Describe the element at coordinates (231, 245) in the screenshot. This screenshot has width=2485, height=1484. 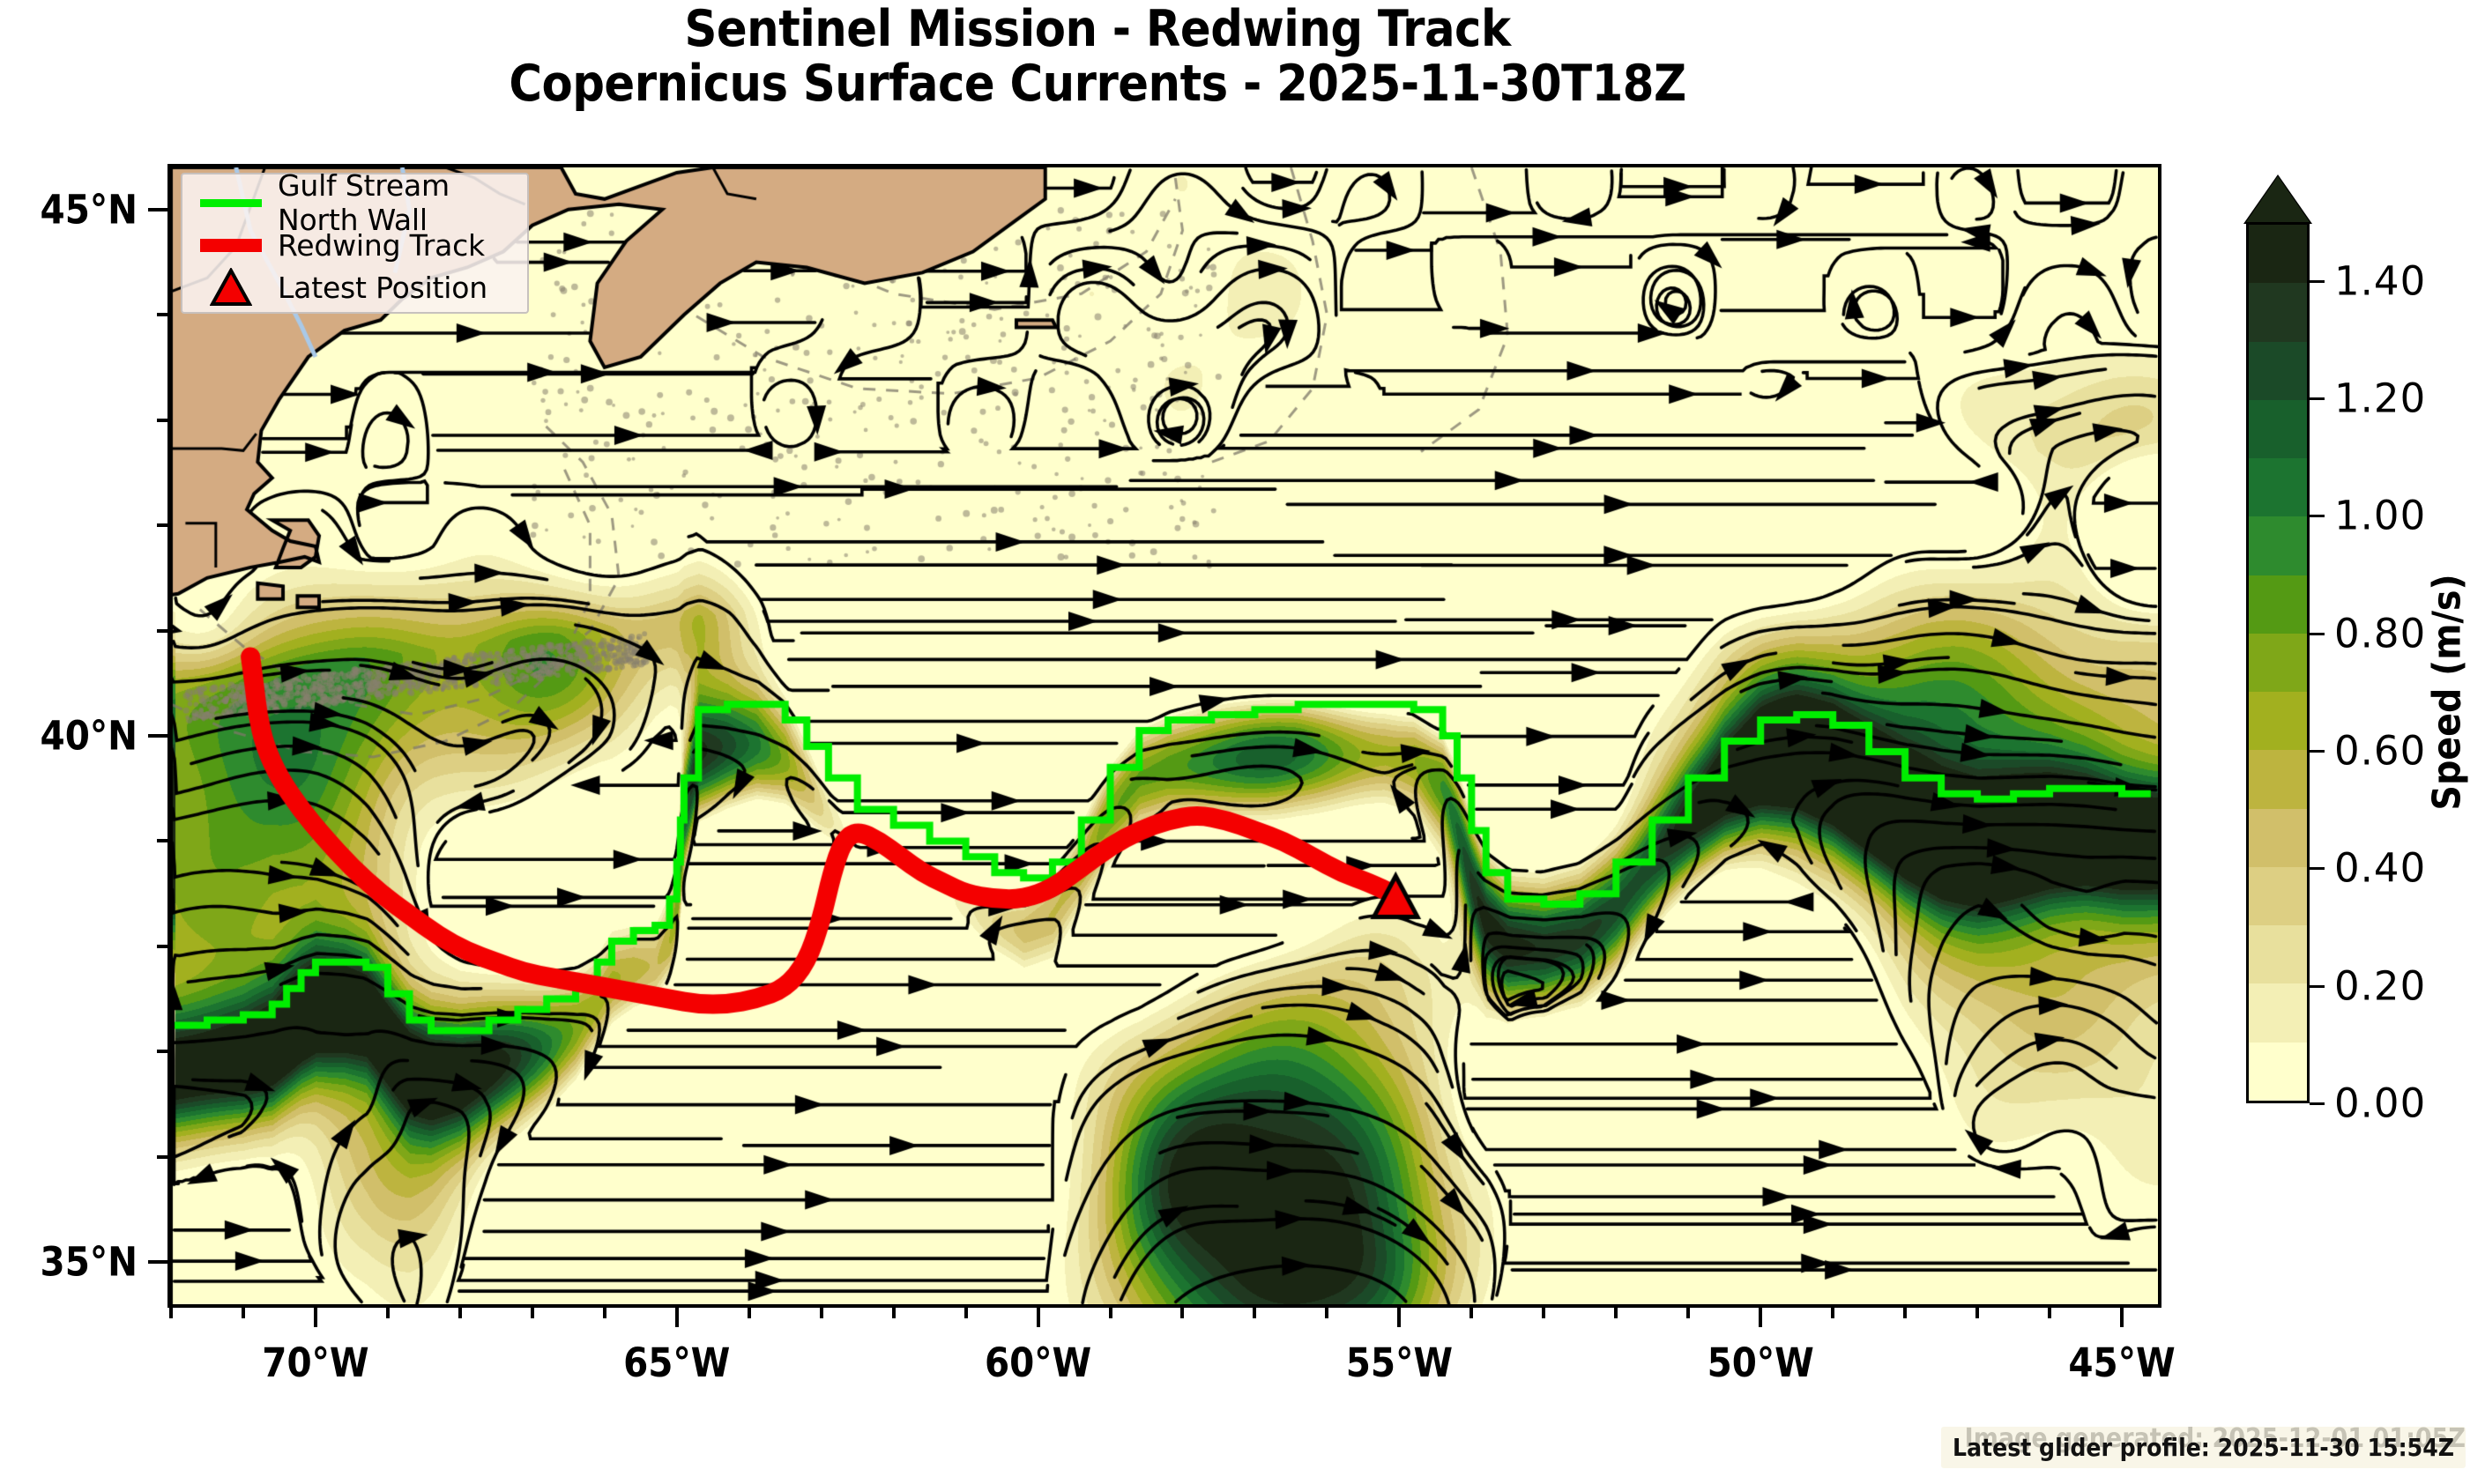
I see `red-line-swatch-icon` at that location.